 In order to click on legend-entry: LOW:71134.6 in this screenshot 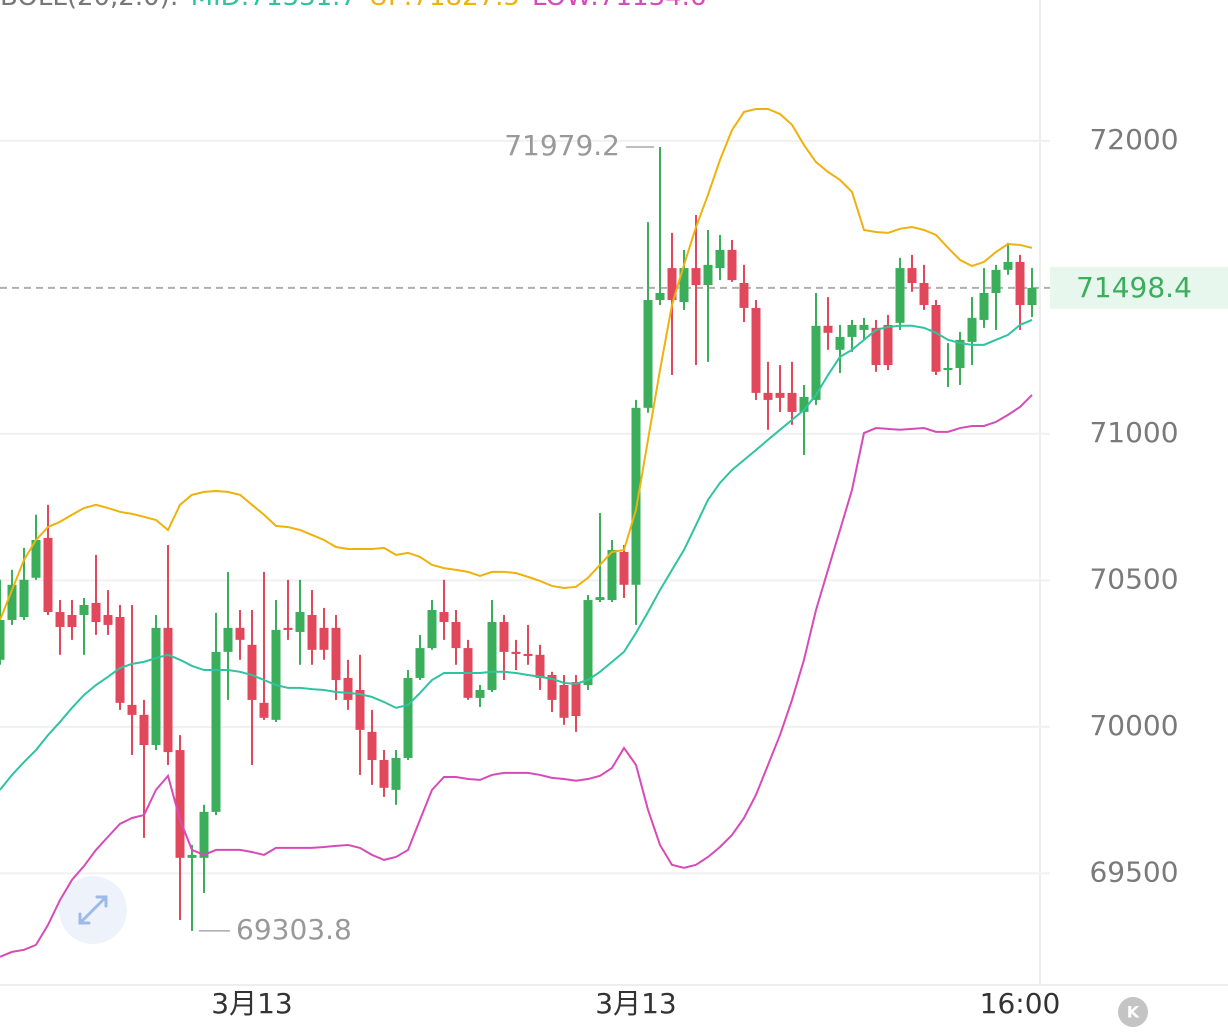, I will do `click(619, 6)`.